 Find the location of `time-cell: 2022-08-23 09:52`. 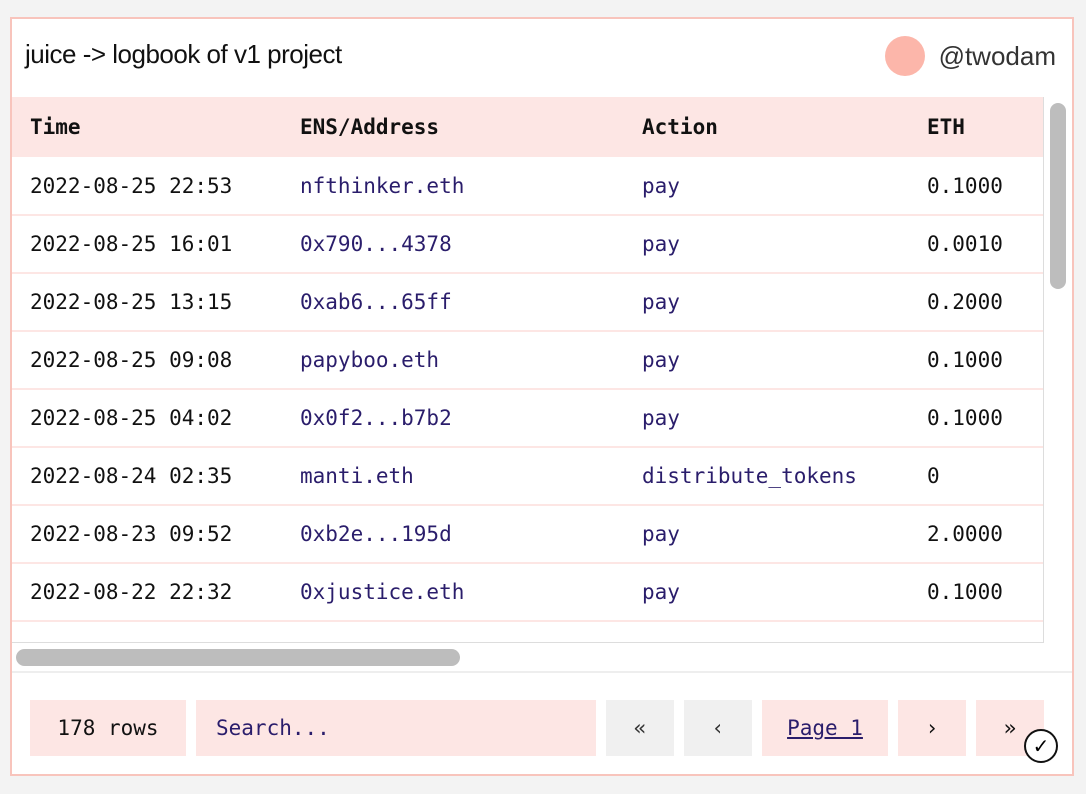

time-cell: 2022-08-23 09:52 is located at coordinates (147, 534).